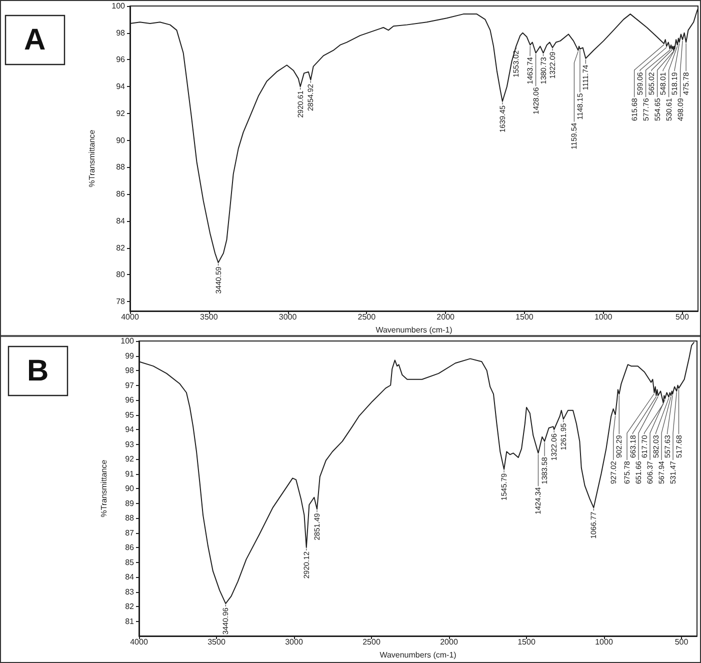  What do you see at coordinates (130, 473) in the screenshot?
I see `y-tick-label: 91` at bounding box center [130, 473].